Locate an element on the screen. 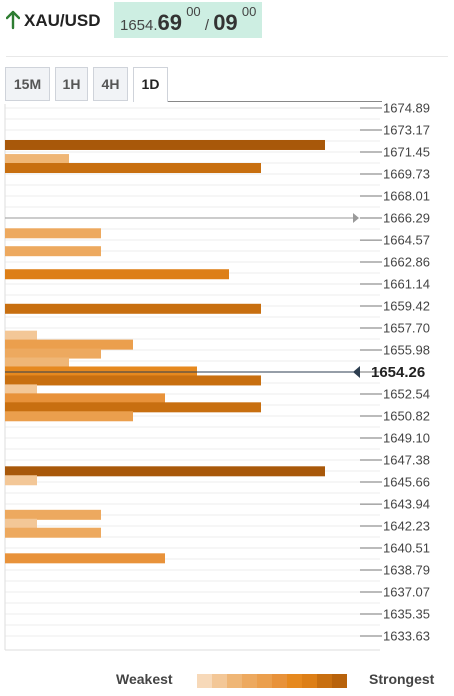 The image size is (454, 696). y-tick-label: 1666.29 is located at coordinates (406, 217).